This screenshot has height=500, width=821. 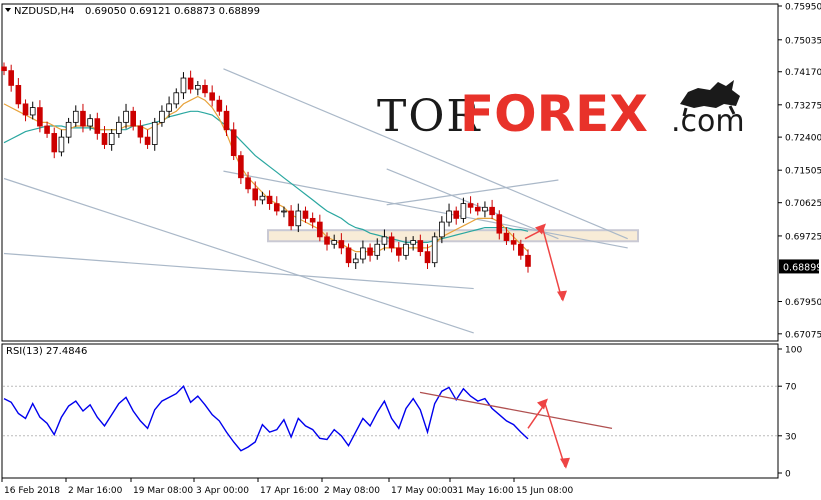 What do you see at coordinates (95, 491) in the screenshot?
I see `time-tick-label: 2 Mar 16:00` at bounding box center [95, 491].